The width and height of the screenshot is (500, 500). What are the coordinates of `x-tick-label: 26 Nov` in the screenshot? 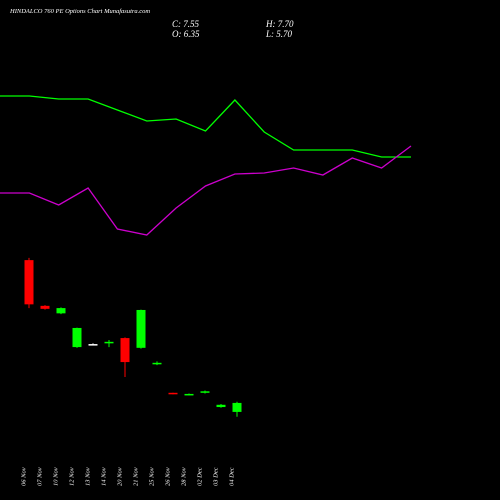 It's located at (167, 476).